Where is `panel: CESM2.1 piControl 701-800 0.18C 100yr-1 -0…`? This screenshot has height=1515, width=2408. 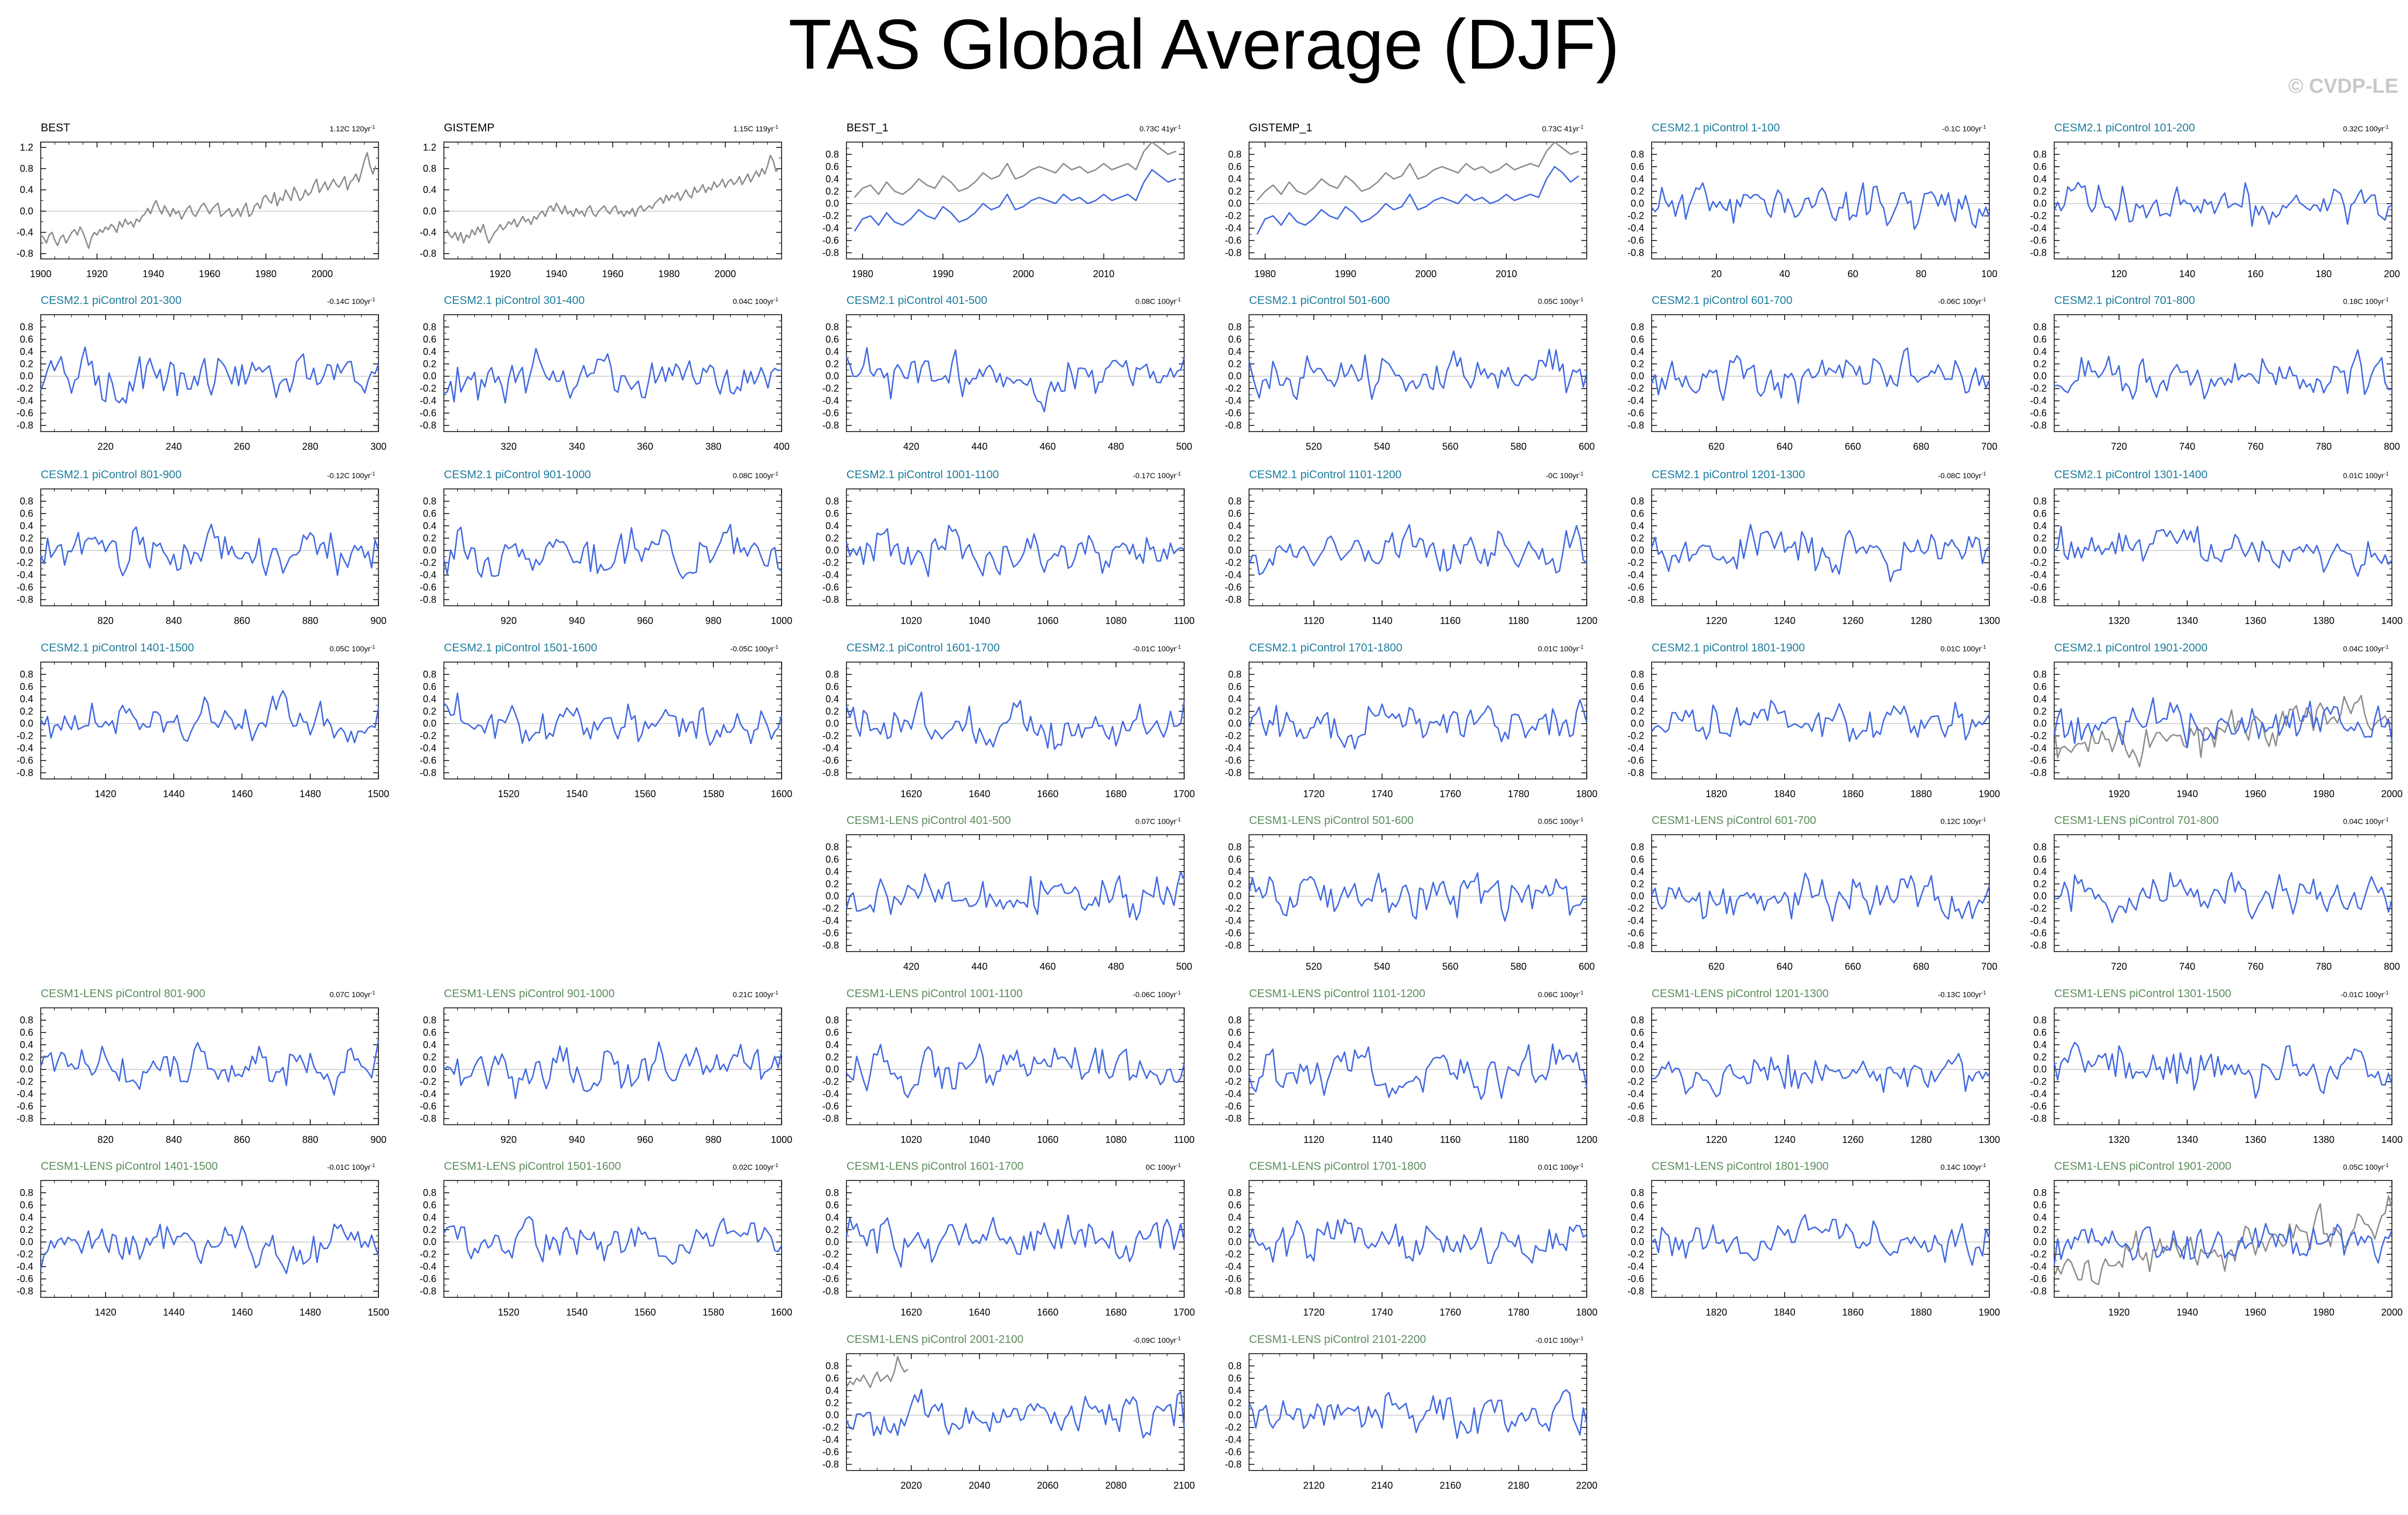 panel: CESM2.1 piControl 701-800 0.18C 100yr-1 -0… is located at coordinates (2215, 373).